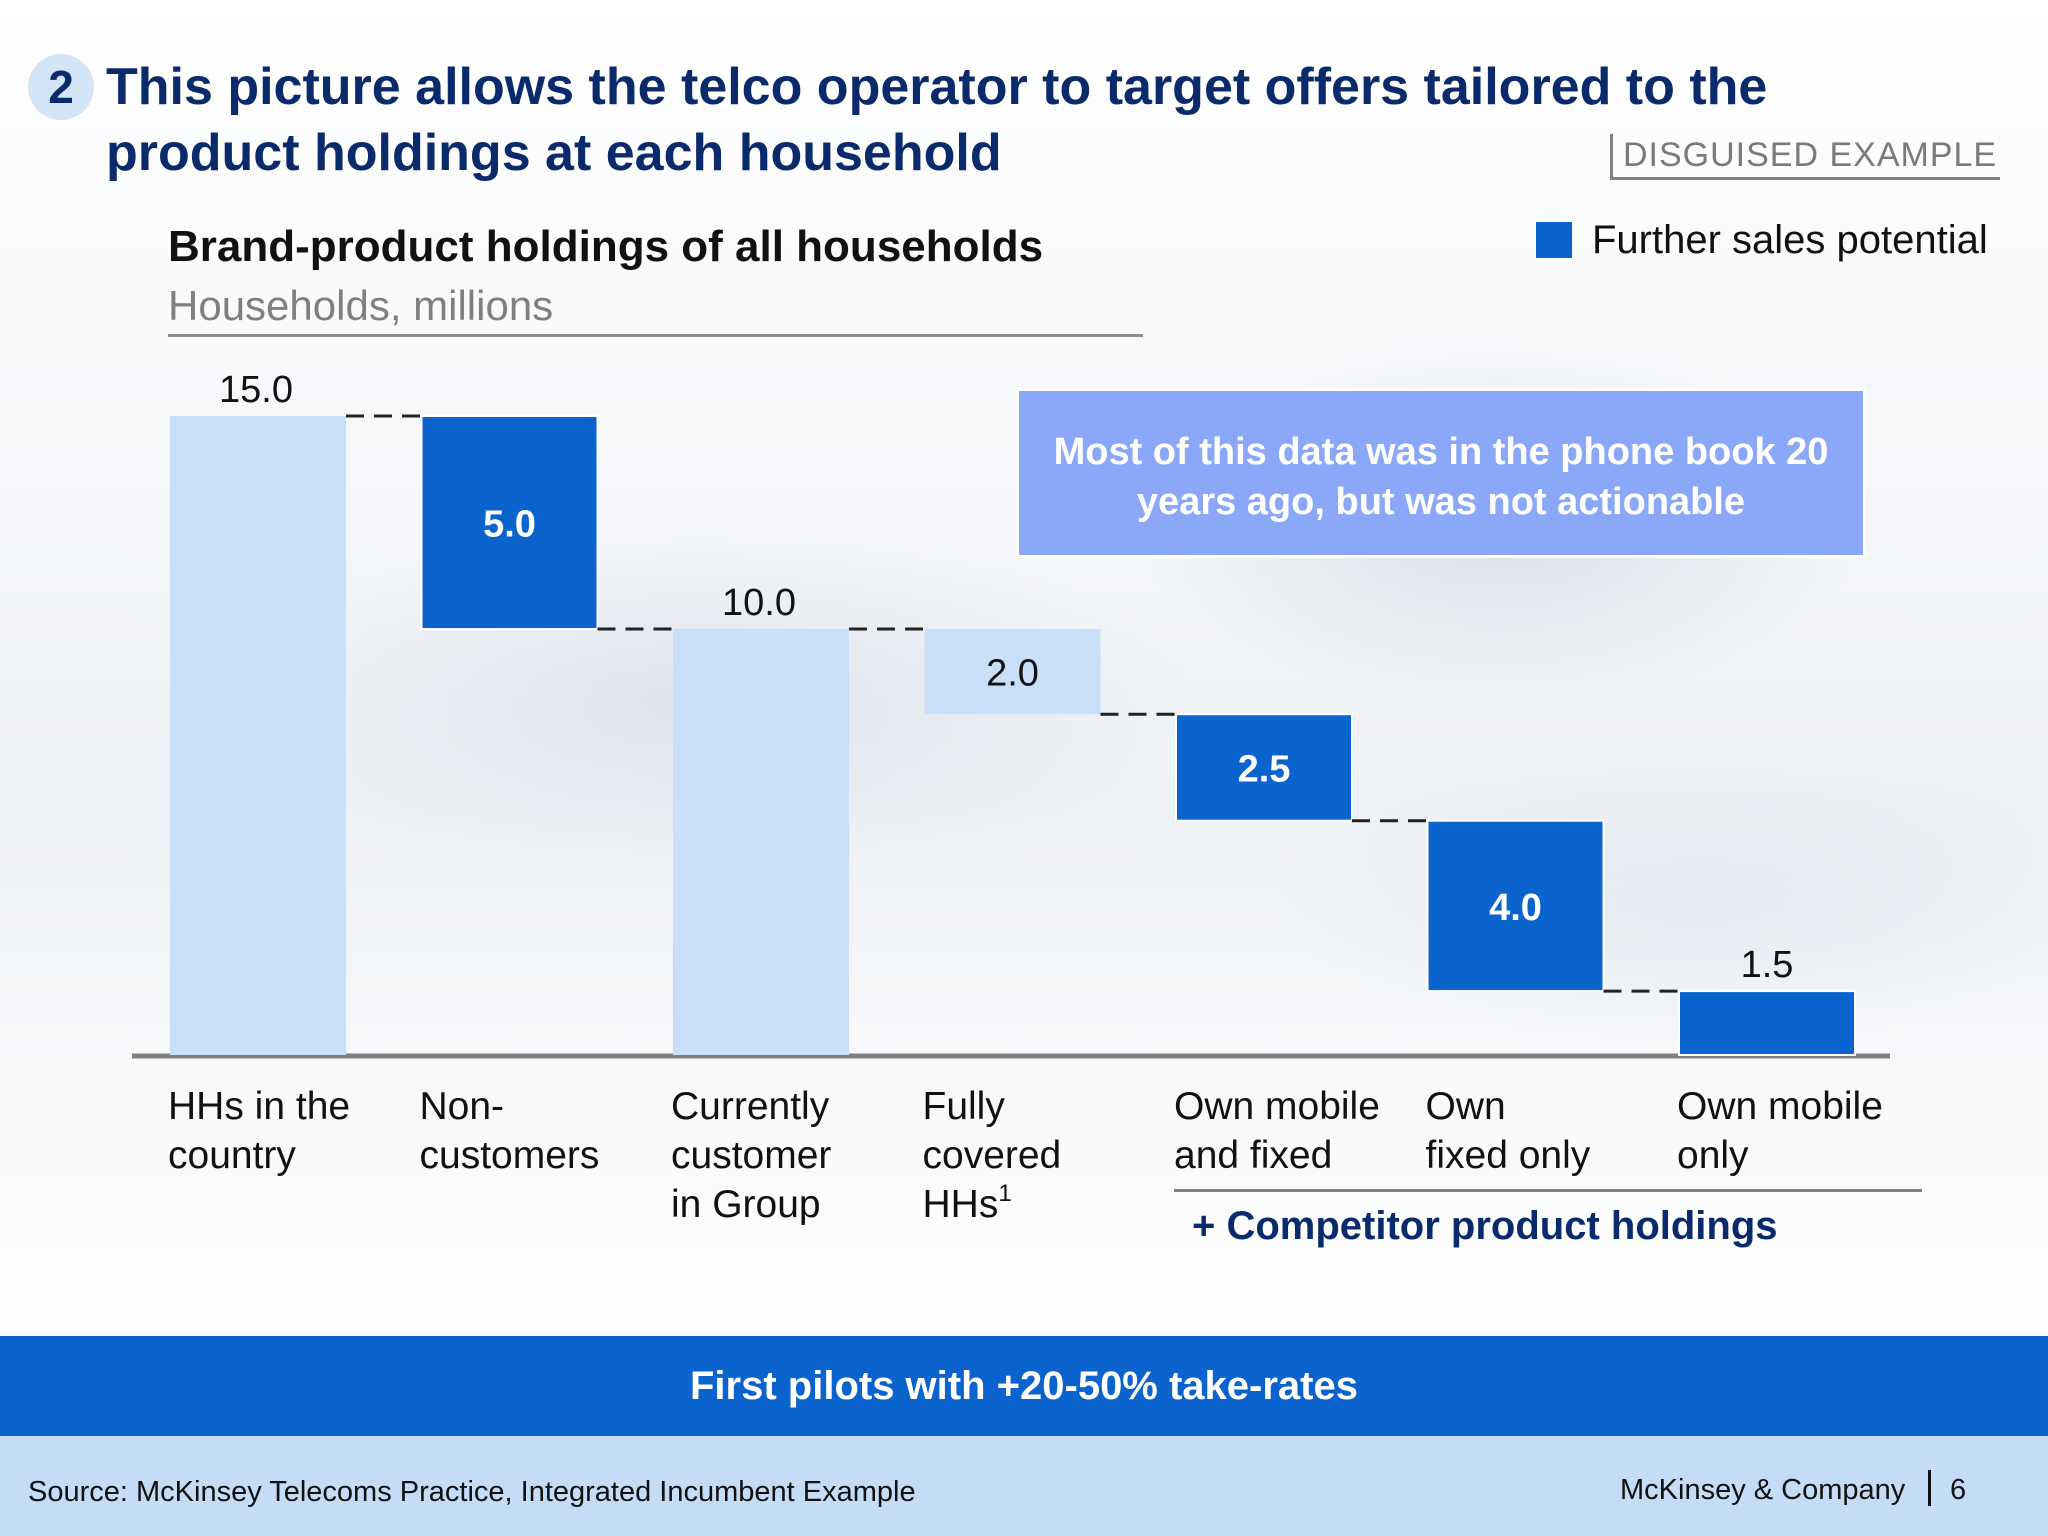  I want to click on value-label-1: 15.0, so click(256, 390).